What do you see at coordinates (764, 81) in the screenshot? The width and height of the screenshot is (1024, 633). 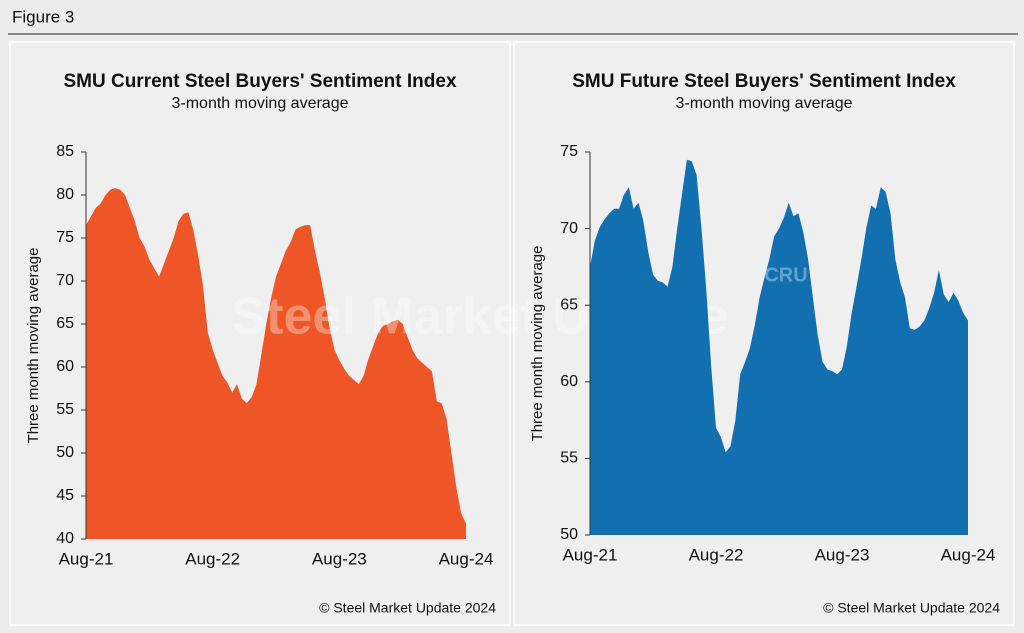 I see `chart-title: SMU Future Steel Buyers' Sentiment Index` at bounding box center [764, 81].